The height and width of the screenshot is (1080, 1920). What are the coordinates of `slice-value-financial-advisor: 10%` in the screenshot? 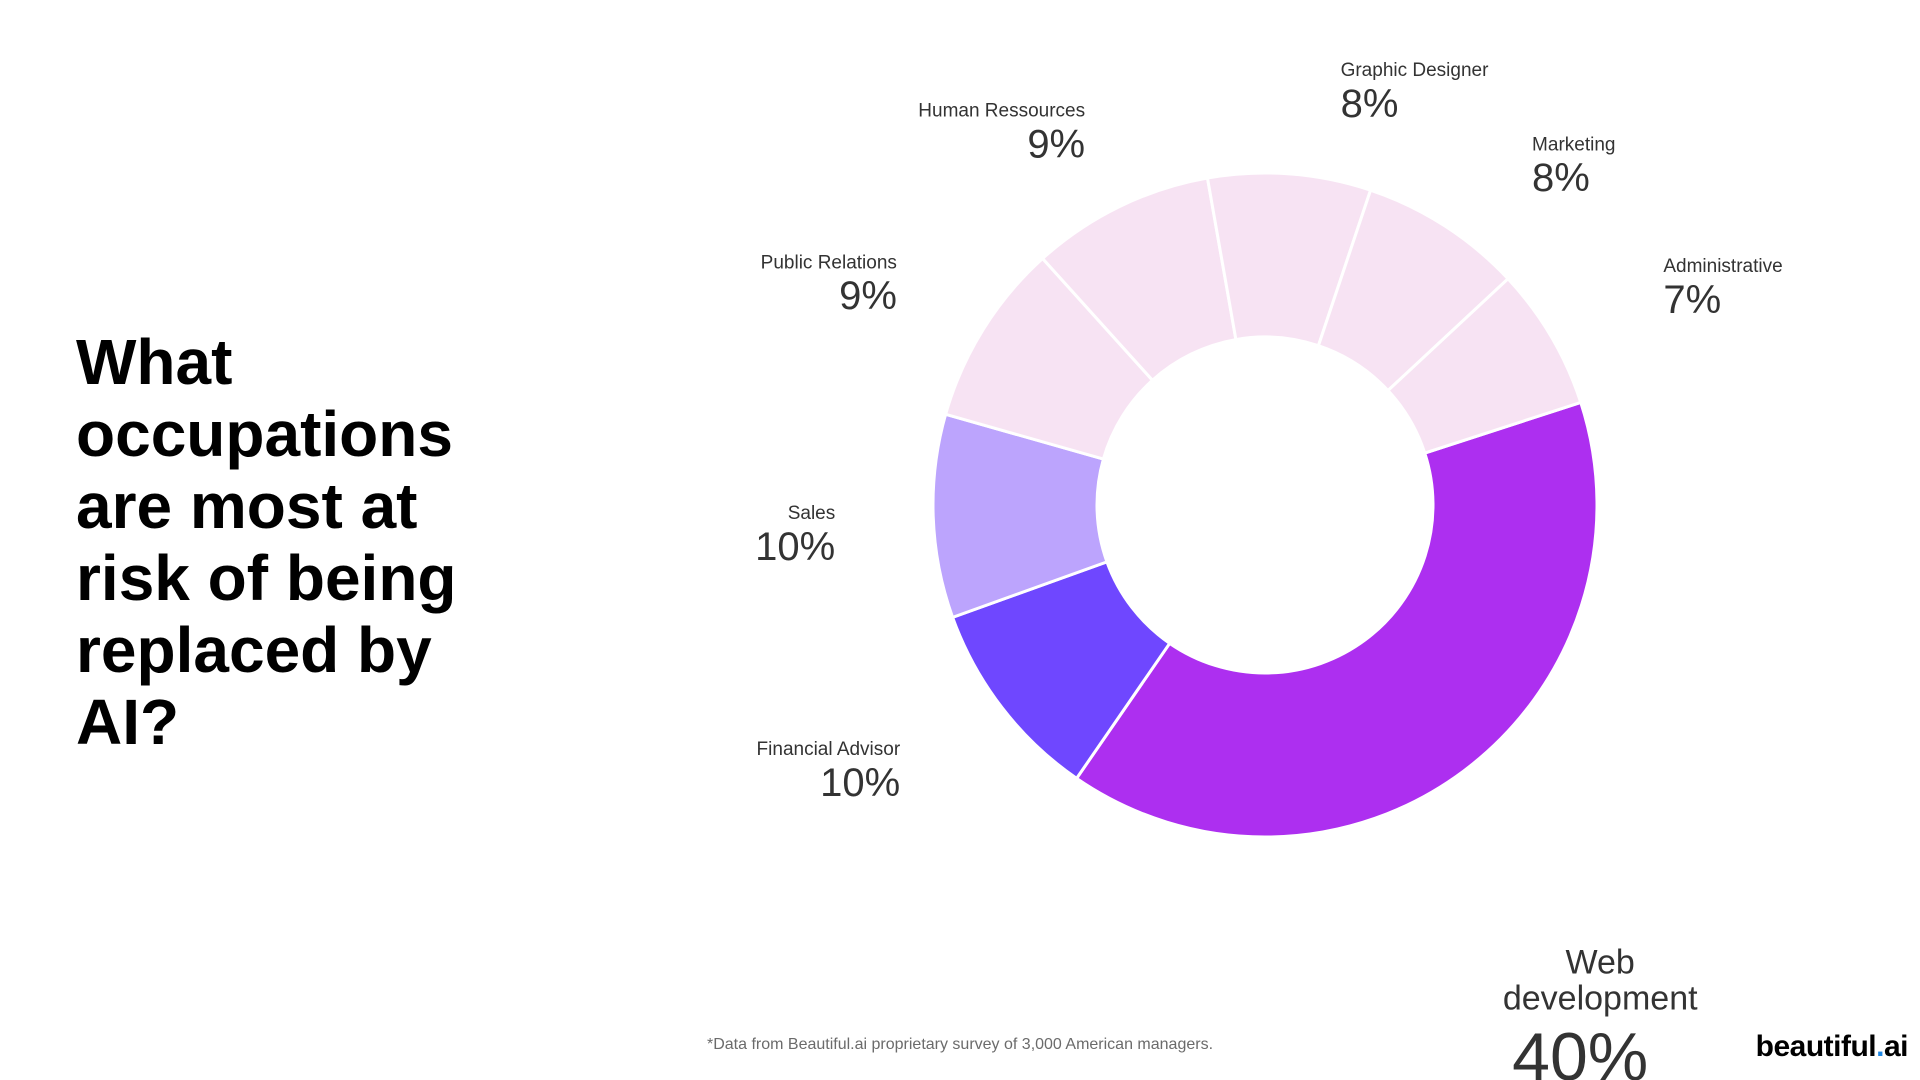 It's located at (860, 783).